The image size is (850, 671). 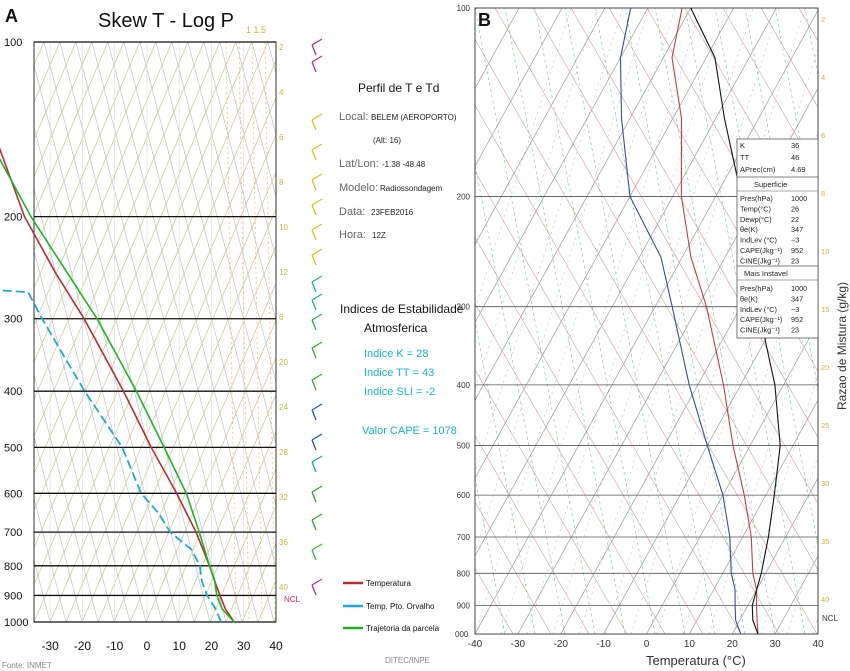 I want to click on a-pressure-label: 700, so click(x=13, y=533).